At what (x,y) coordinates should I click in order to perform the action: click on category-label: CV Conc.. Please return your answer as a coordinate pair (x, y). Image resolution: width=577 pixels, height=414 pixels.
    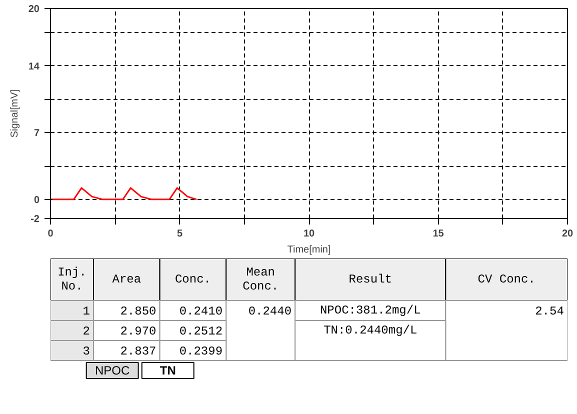
    Looking at the image, I should click on (507, 279).